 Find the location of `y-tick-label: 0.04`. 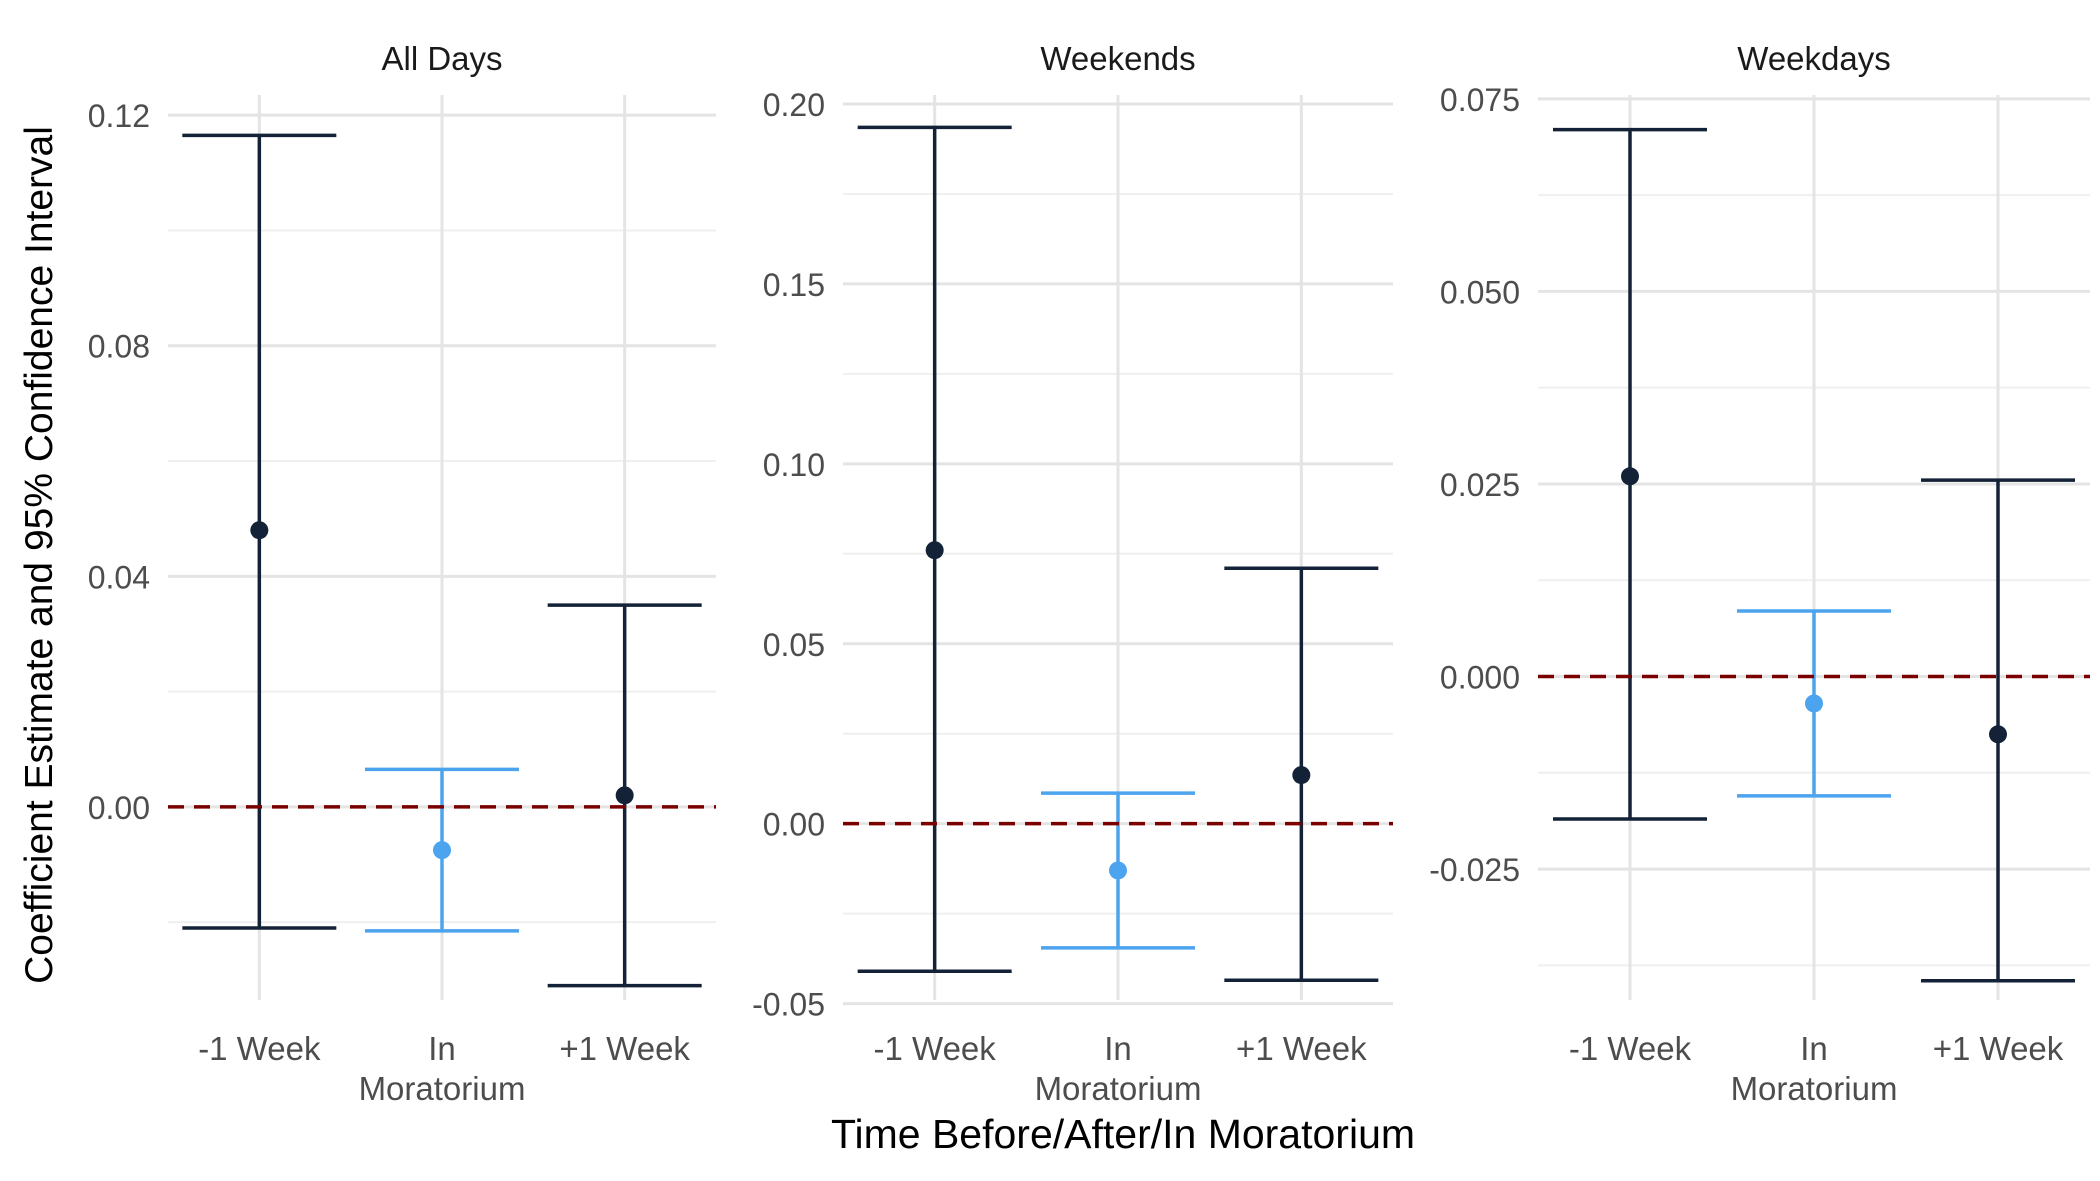

y-tick-label: 0.04 is located at coordinates (119, 577).